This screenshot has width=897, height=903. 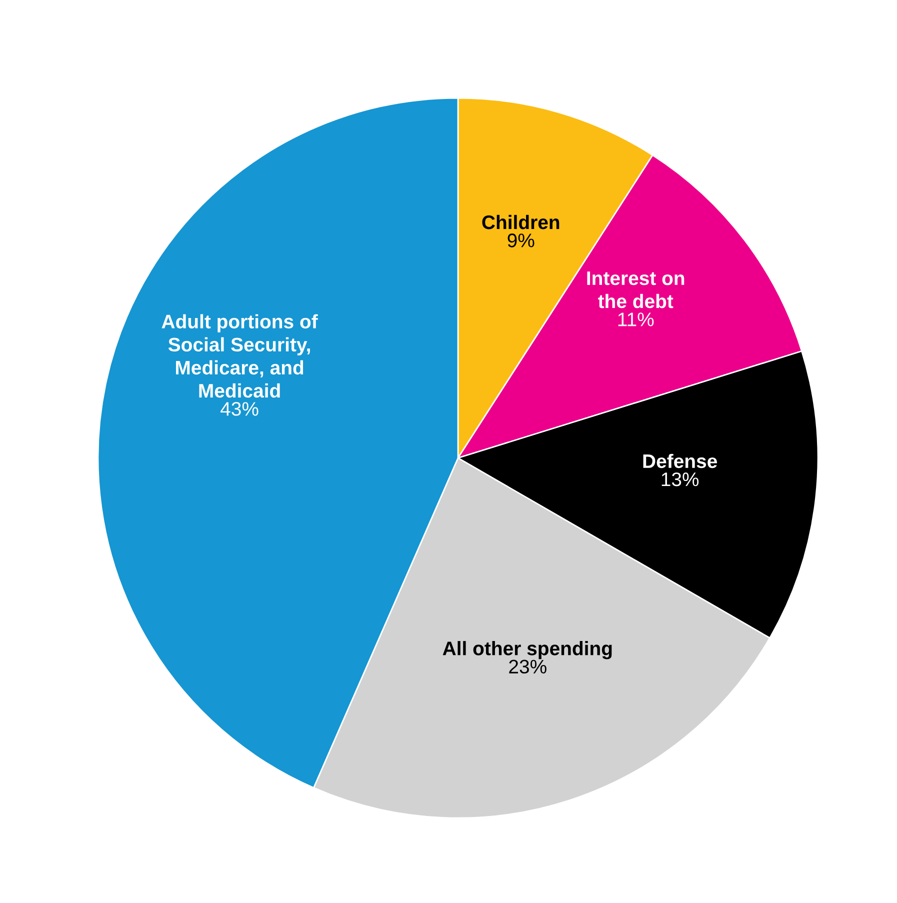 What do you see at coordinates (240, 356) in the screenshot?
I see `slice-label: Adult portions of Social Security, Medicare, and Medicaid` at bounding box center [240, 356].